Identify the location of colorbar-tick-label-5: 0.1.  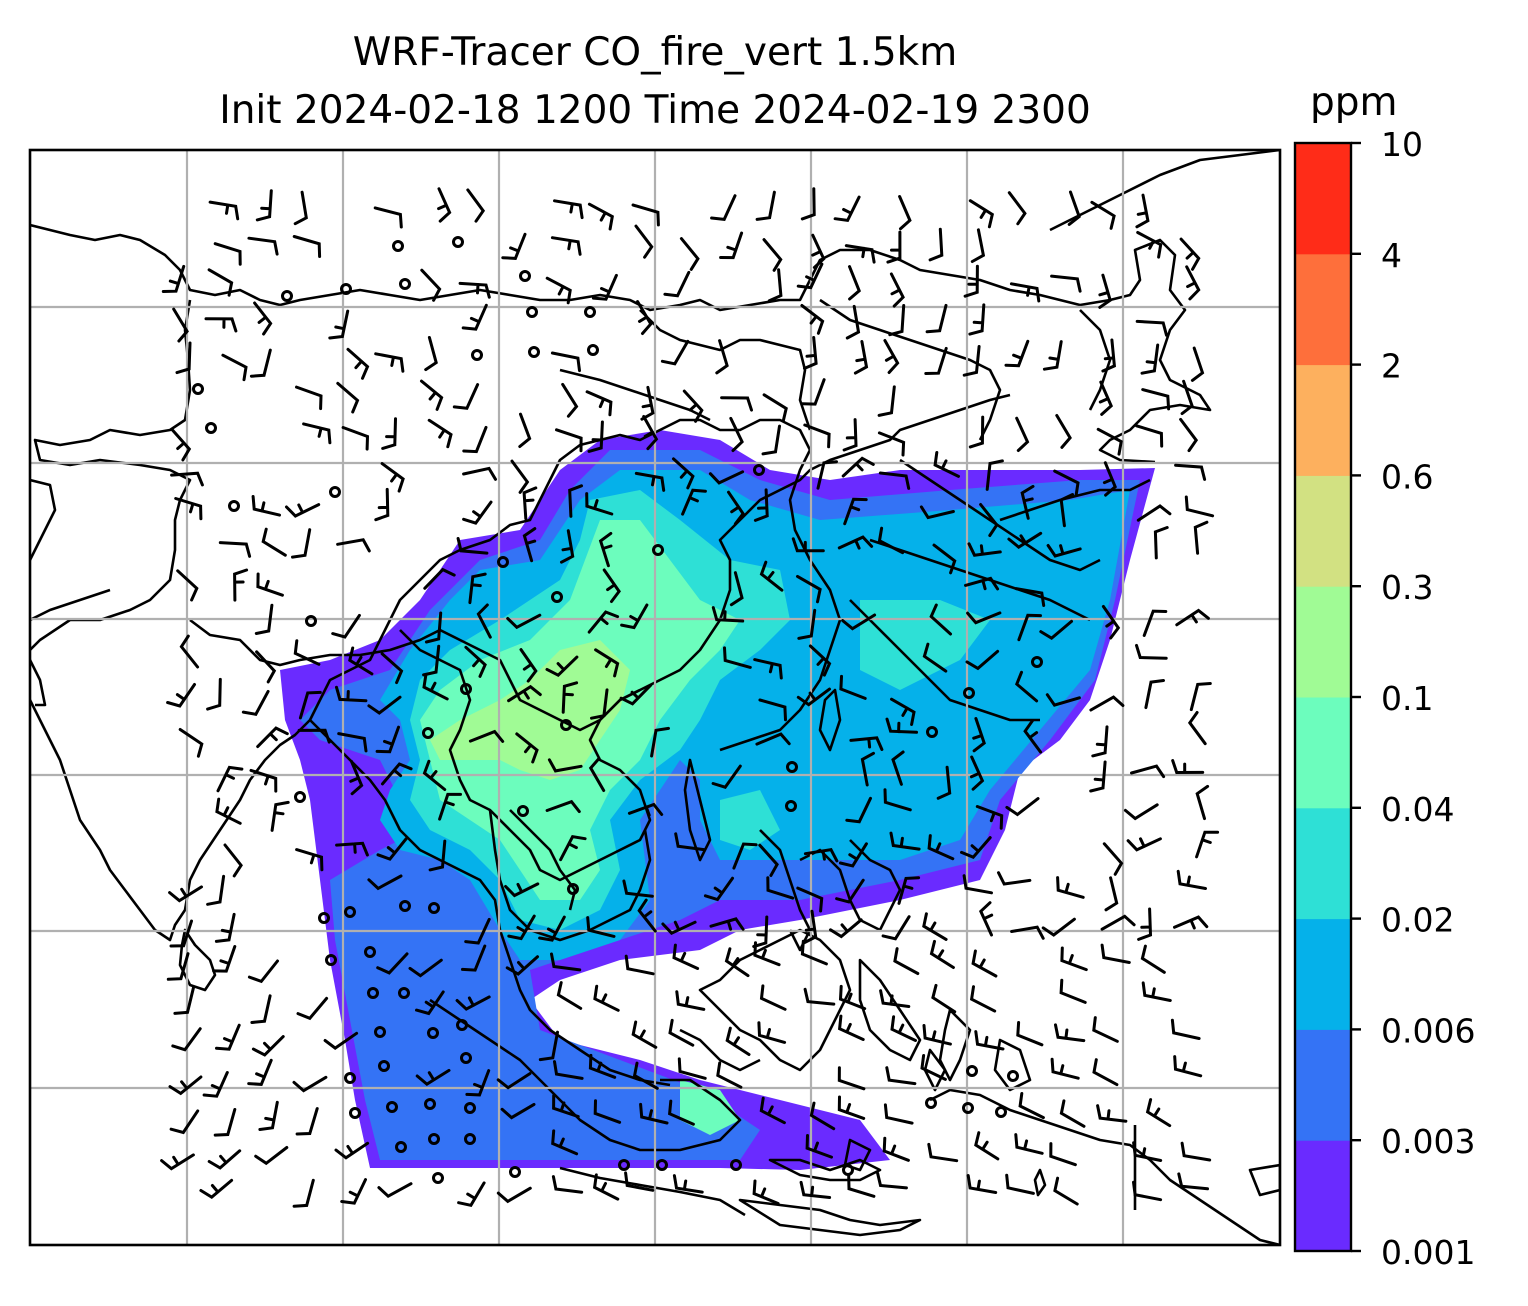
(1407, 698).